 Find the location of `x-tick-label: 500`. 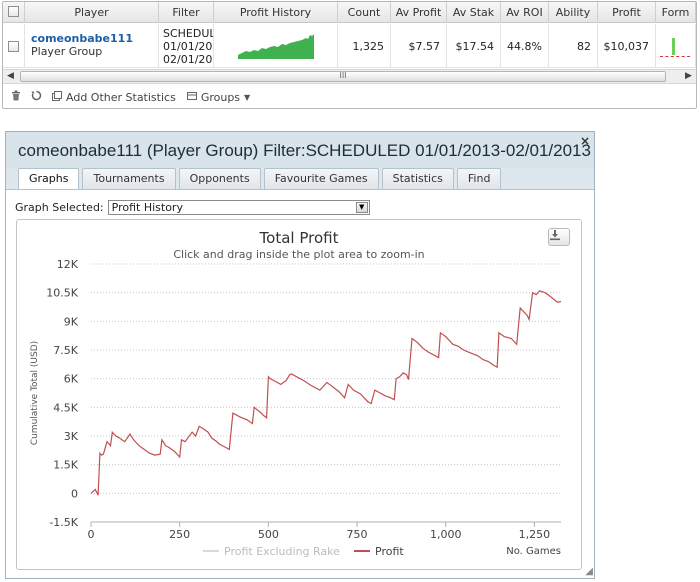

x-tick-label: 500 is located at coordinates (268, 534).